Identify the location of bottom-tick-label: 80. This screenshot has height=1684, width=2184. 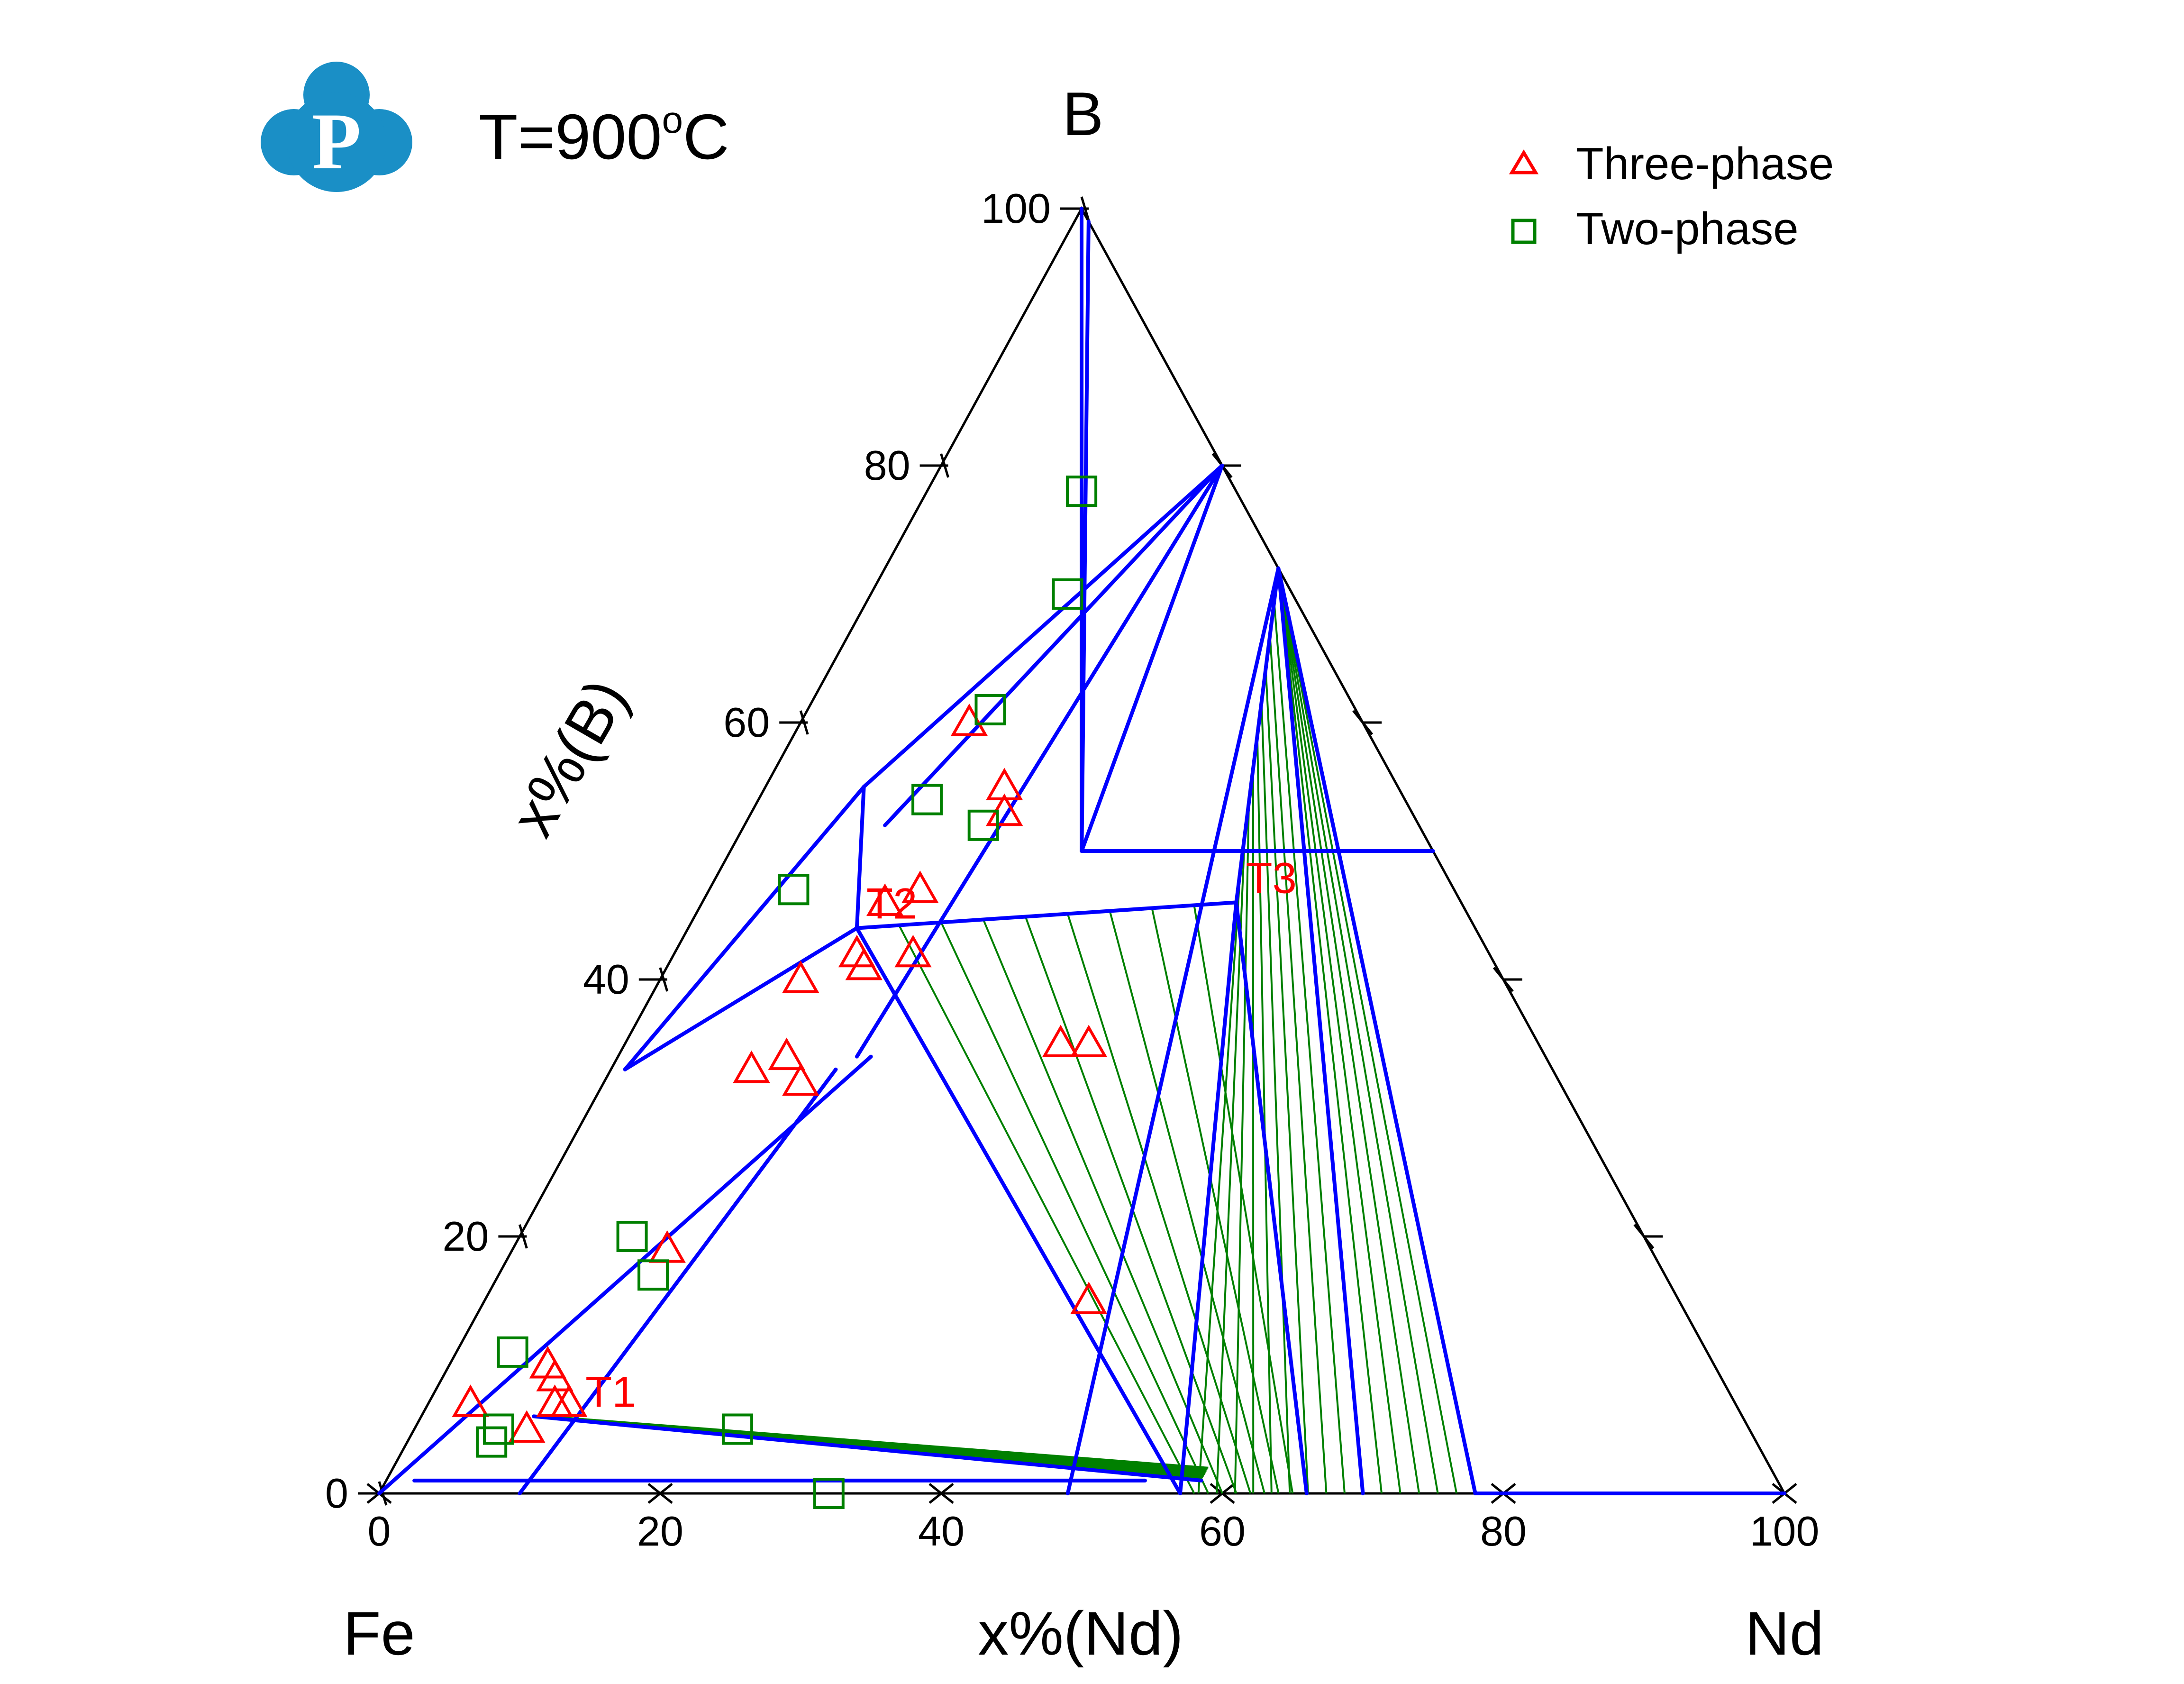
(1503, 1531).